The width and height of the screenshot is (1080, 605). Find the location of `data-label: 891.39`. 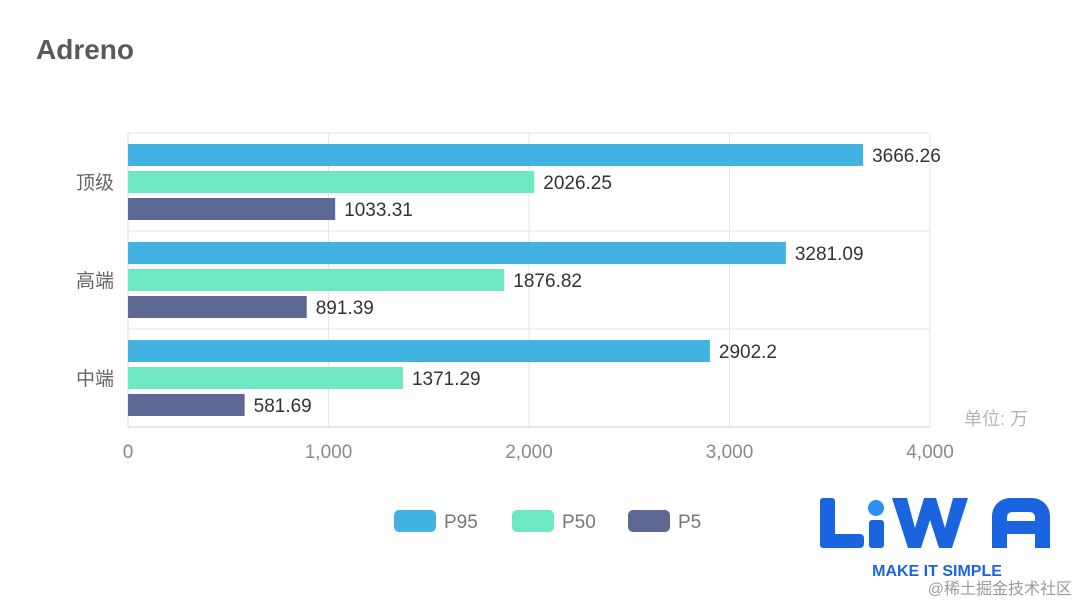

data-label: 891.39 is located at coordinates (345, 308).